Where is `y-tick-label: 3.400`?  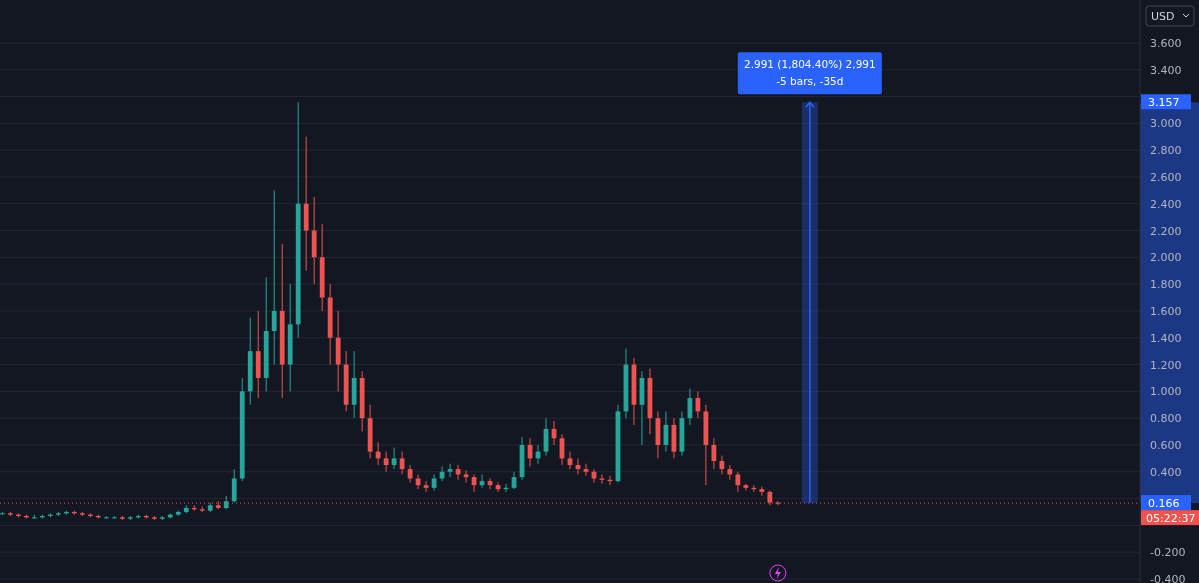
y-tick-label: 3.400 is located at coordinates (1166, 70).